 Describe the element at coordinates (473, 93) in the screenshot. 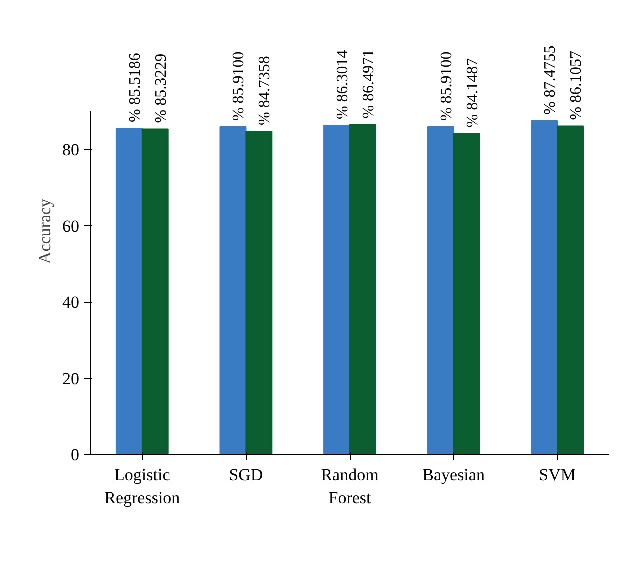

I see `data-label: % 84.1487` at that location.